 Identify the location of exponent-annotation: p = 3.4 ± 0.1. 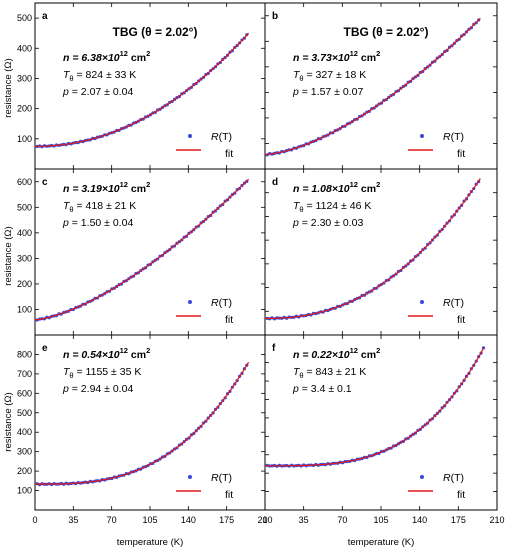
(322, 389).